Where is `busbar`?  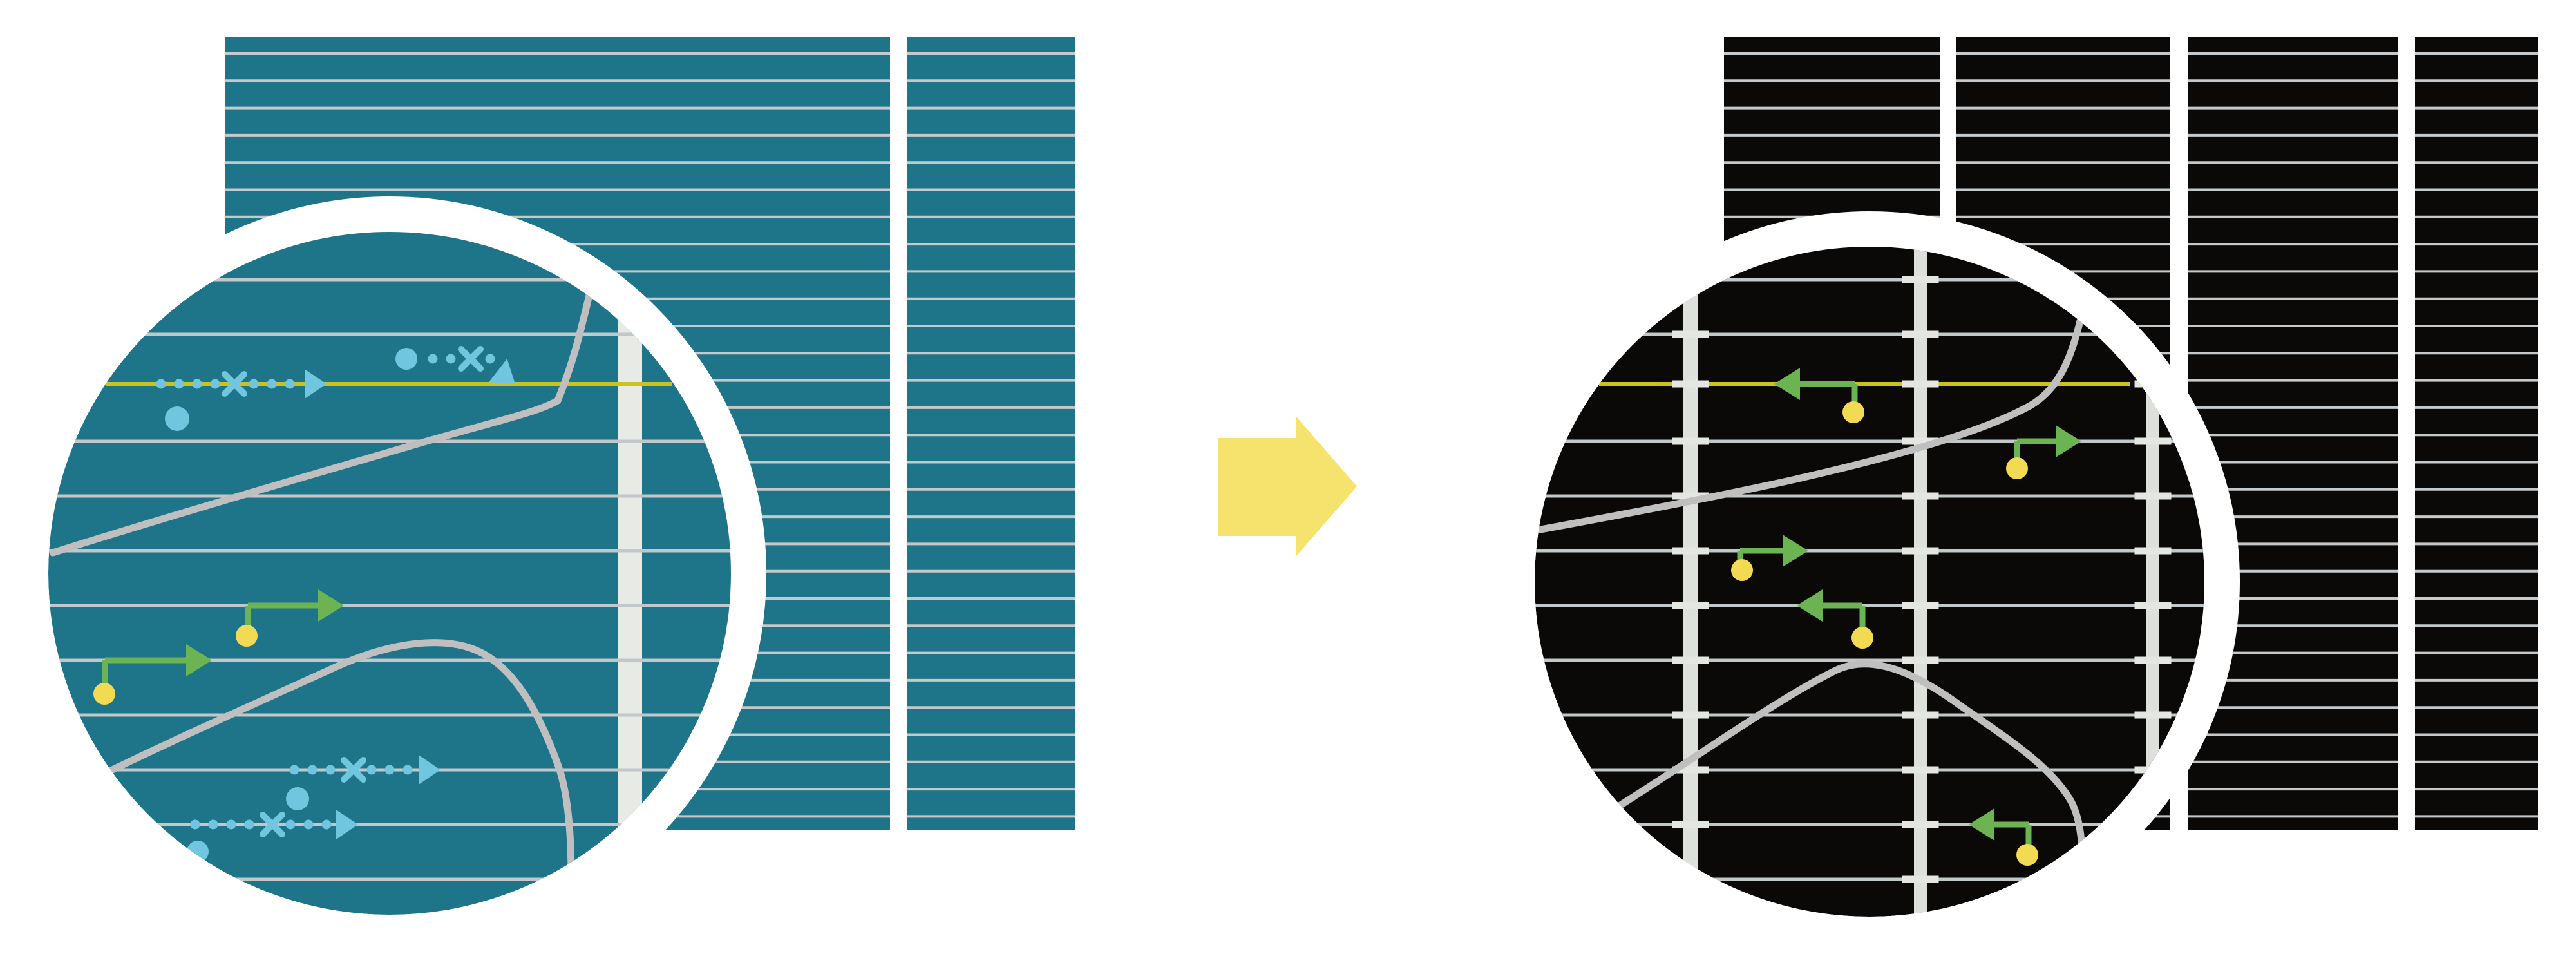
busbar is located at coordinates (630, 573).